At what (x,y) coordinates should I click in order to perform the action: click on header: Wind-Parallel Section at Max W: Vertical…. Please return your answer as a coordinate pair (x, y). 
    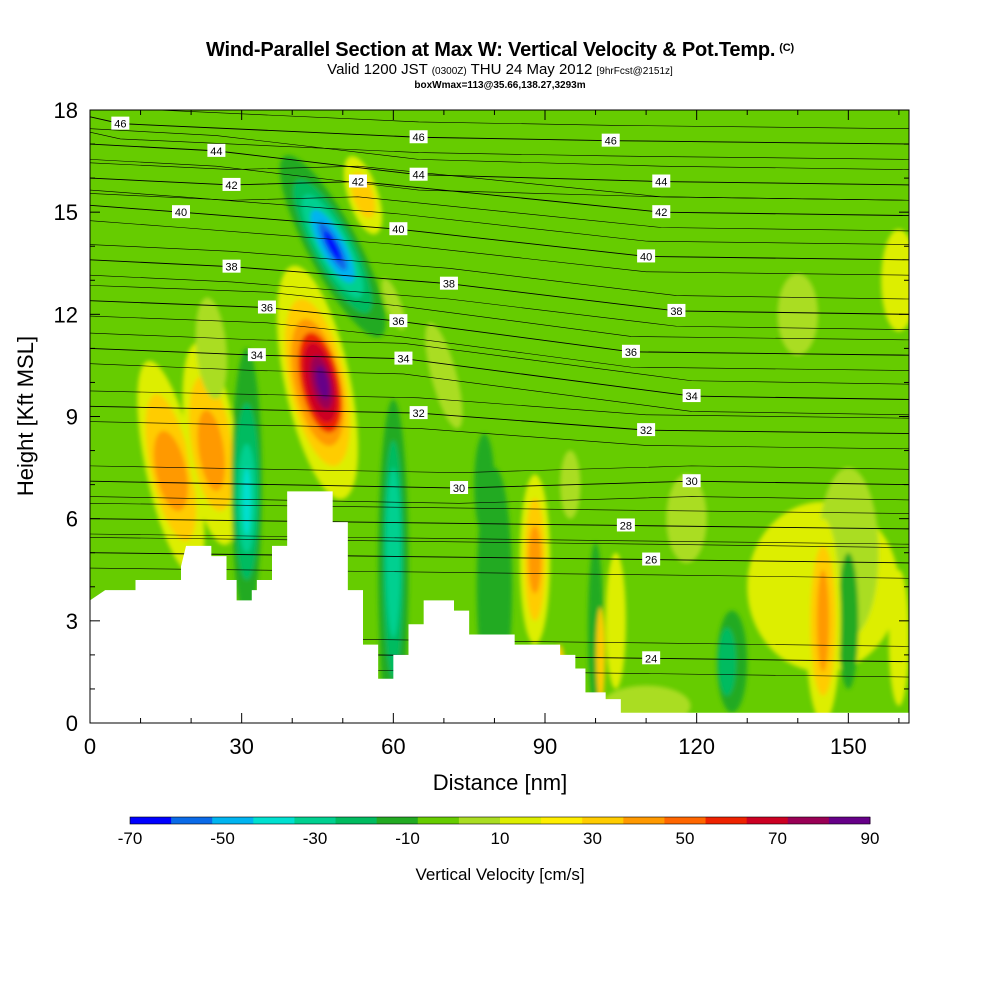
    Looking at the image, I should click on (500, 63).